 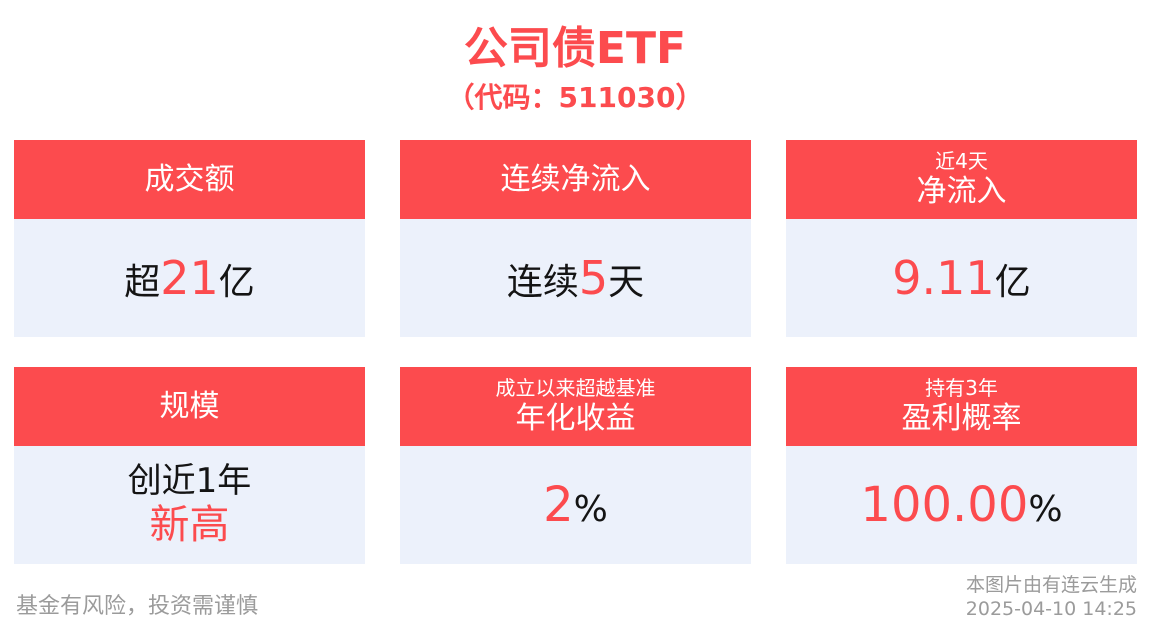 I want to click on value-number: 9.11, so click(x=943, y=278).